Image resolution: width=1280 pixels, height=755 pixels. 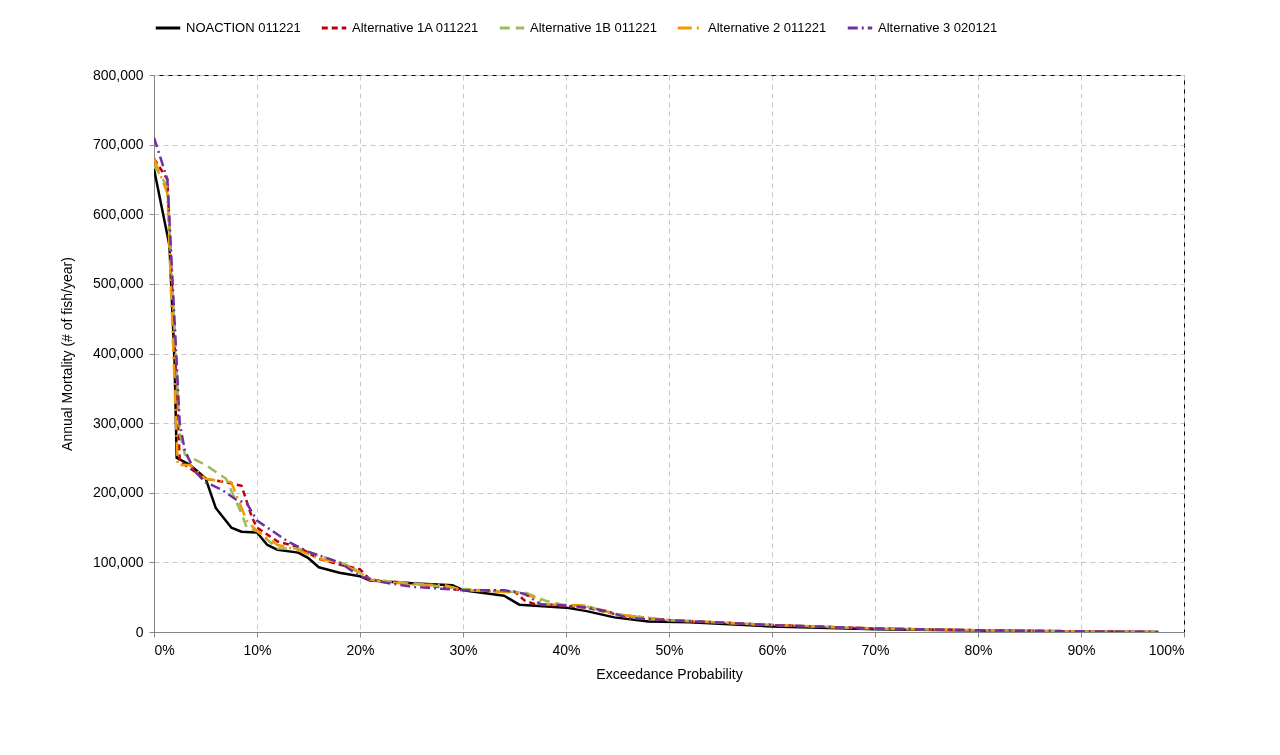 I want to click on y-tick-label: 100,000, so click(x=118, y=561).